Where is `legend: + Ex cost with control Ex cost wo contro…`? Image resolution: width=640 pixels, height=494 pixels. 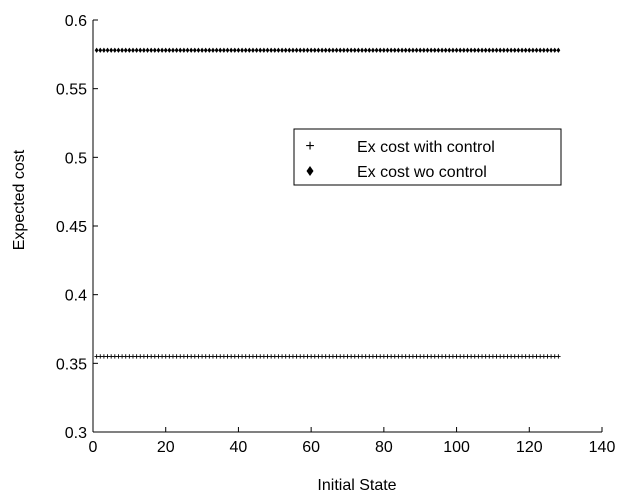 legend: + Ex cost with control Ex cost wo contro… is located at coordinates (427, 157).